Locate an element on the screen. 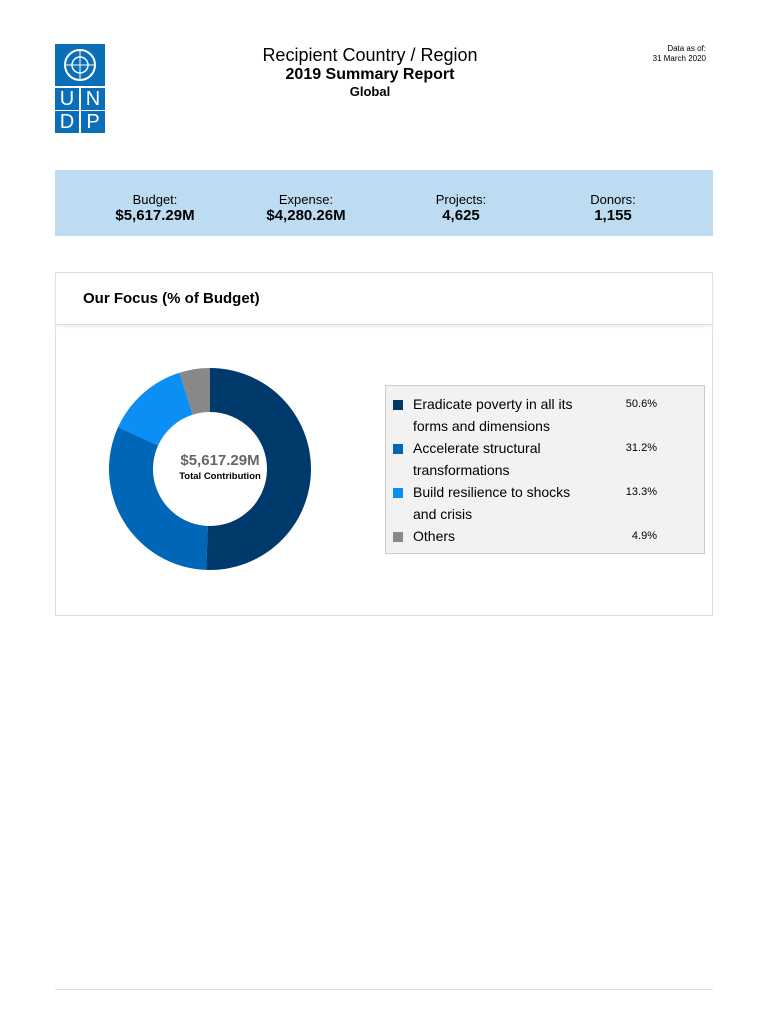  legend-item: Others 4.9% is located at coordinates (521, 536).